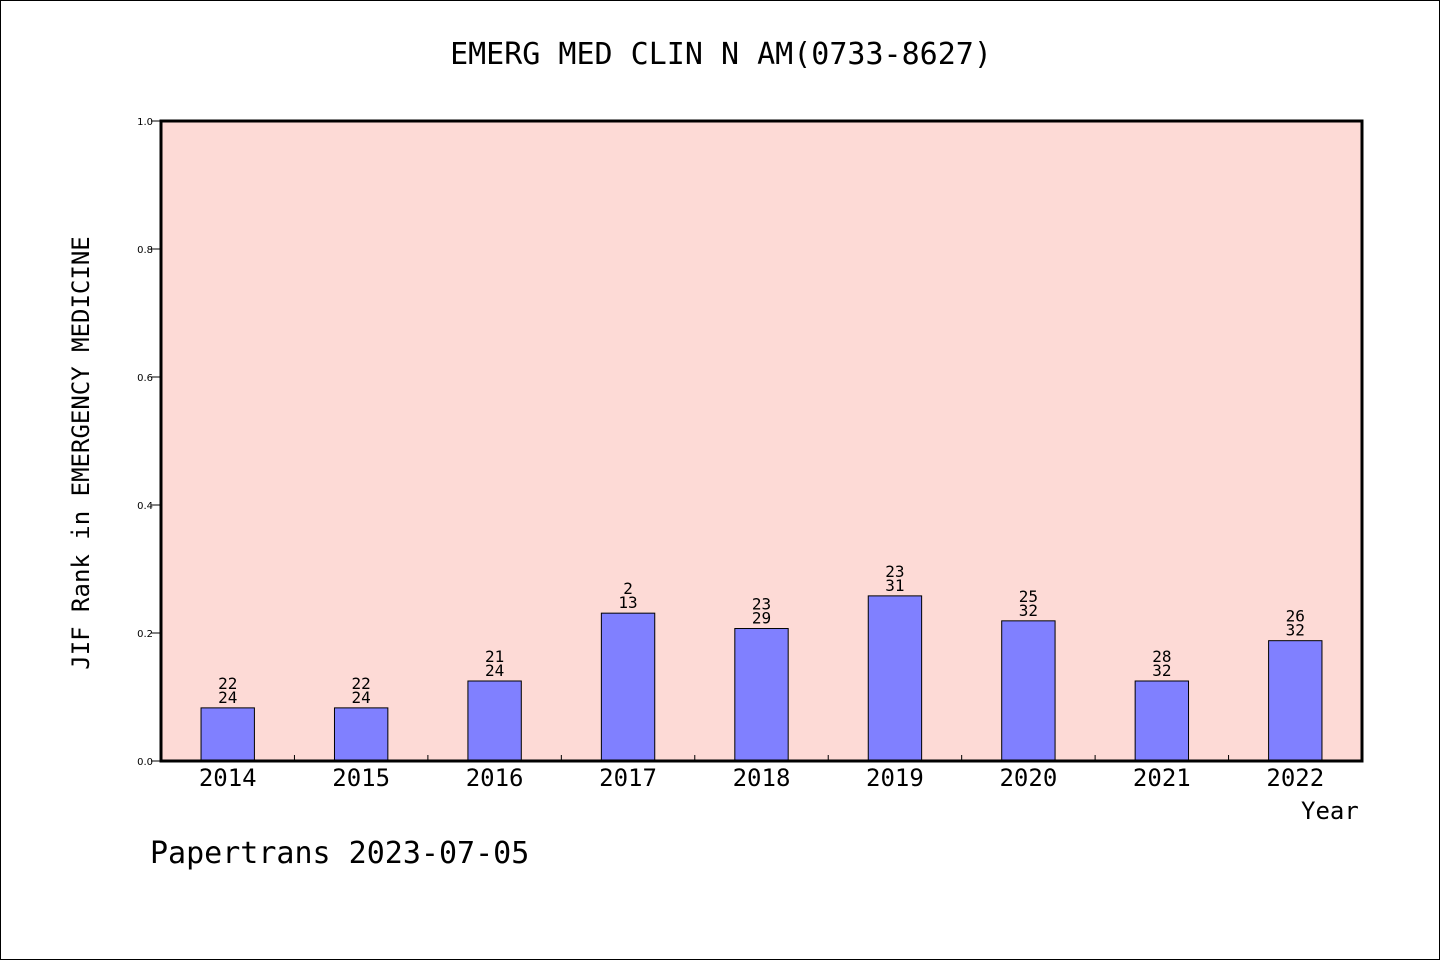  What do you see at coordinates (495, 778) in the screenshot?
I see `x-tick-label: 2016` at bounding box center [495, 778].